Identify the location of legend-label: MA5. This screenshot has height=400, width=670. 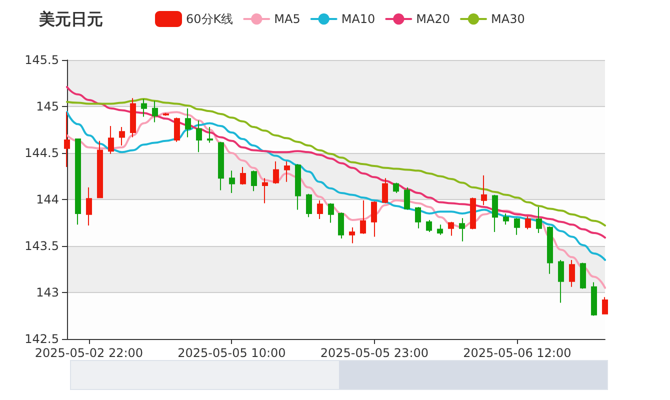
(287, 19).